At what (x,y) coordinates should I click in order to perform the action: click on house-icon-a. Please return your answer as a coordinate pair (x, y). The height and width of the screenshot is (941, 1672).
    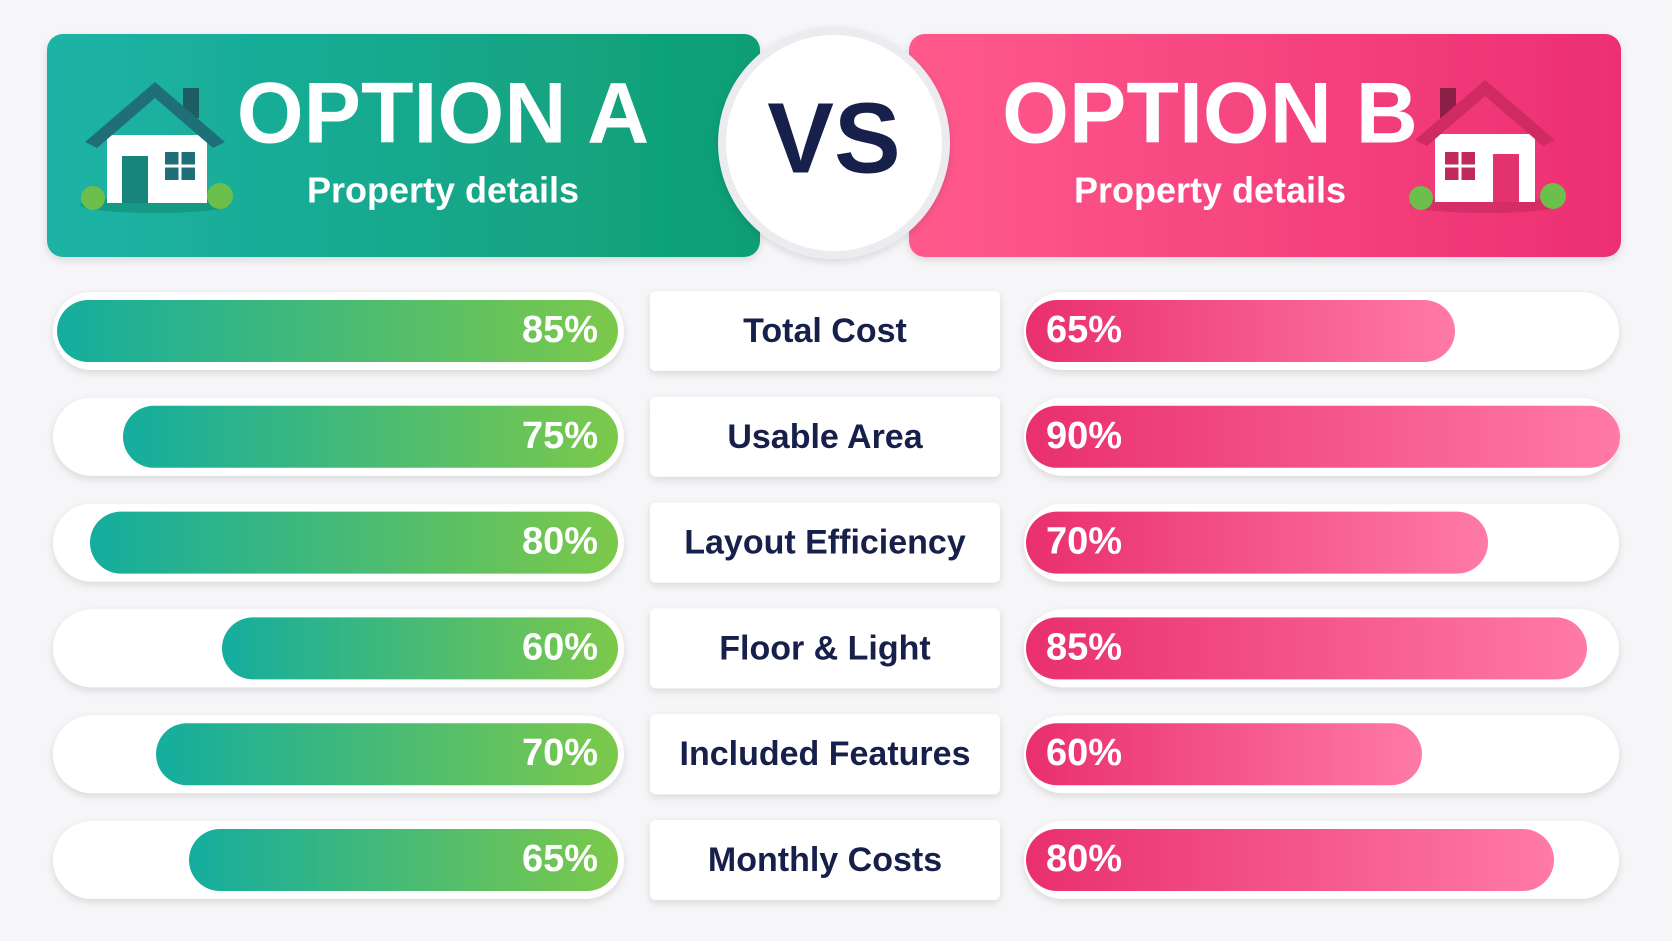
    Looking at the image, I should click on (156, 147).